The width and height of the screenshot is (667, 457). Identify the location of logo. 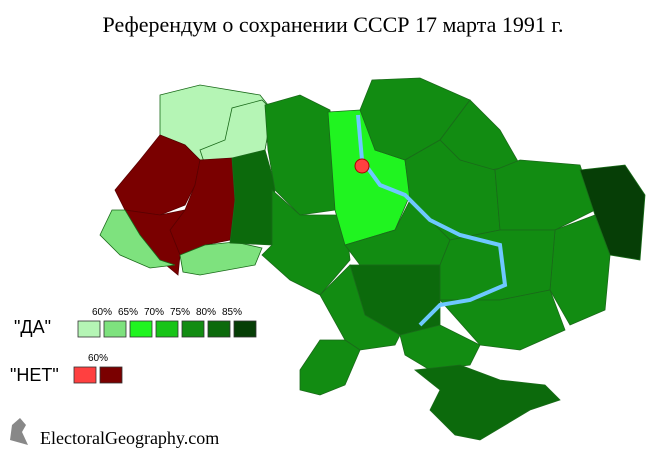
(19, 431).